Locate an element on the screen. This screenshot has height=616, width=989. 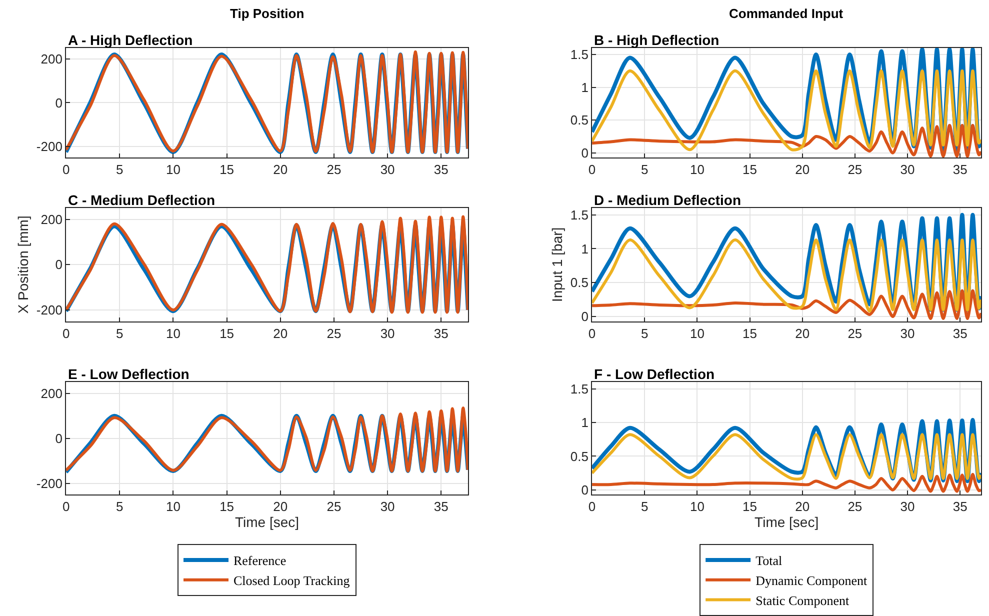
y-axis-title: Input 1 [bar] is located at coordinates (556, 264).